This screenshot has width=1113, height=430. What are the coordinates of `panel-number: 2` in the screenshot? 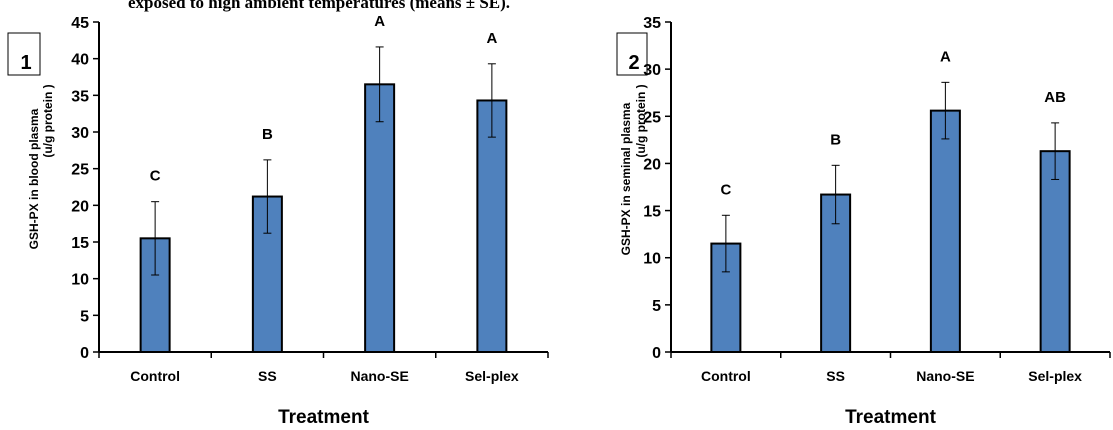 It's located at (633, 63).